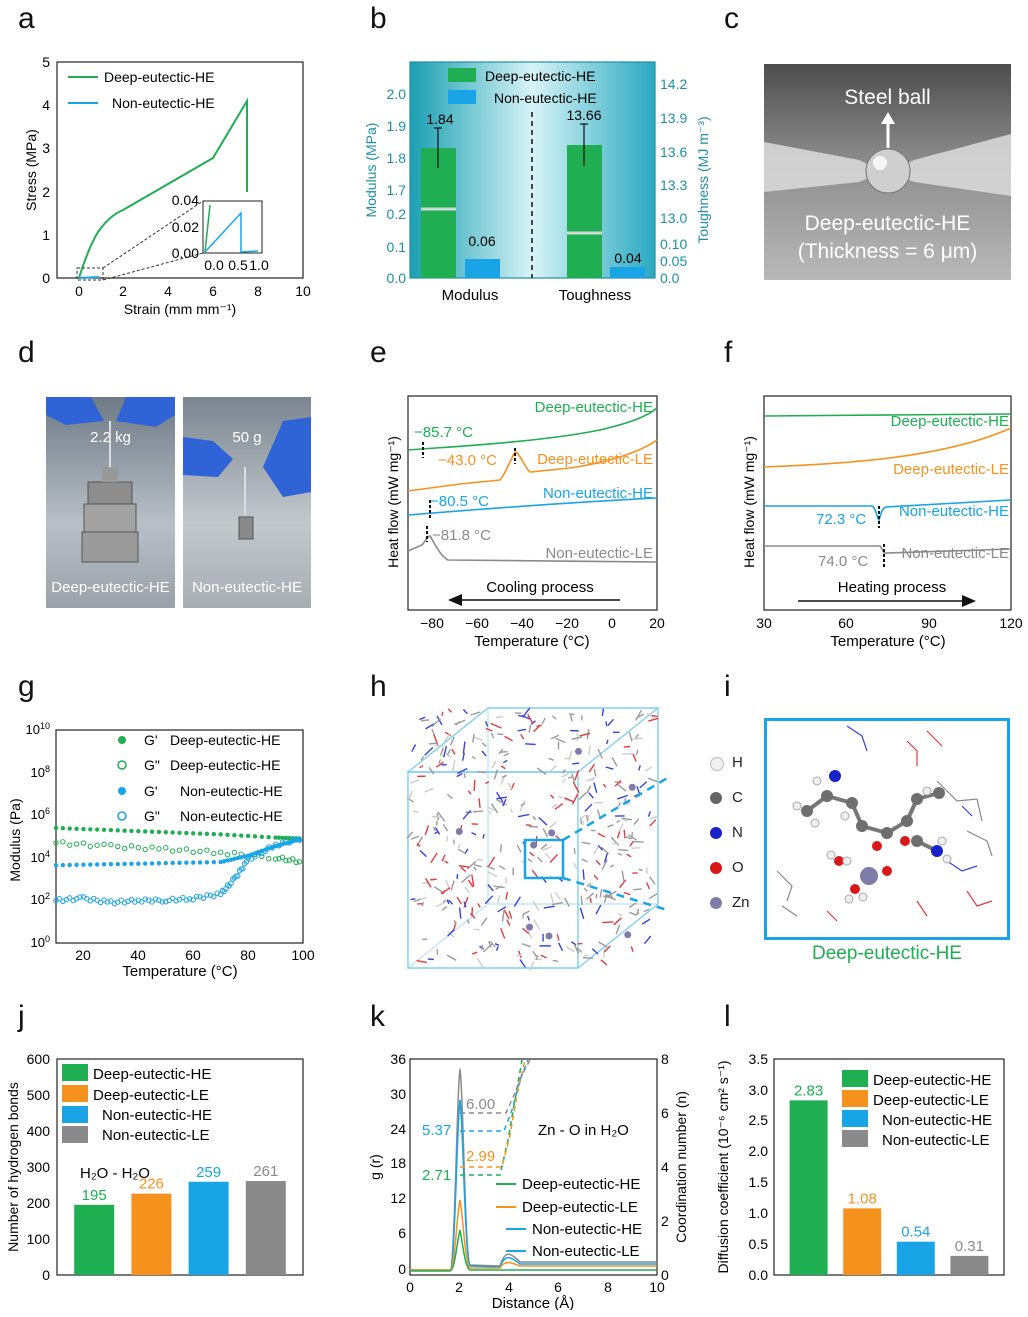  What do you see at coordinates (887, 251) in the screenshot?
I see `label-thickness: (Thickness = 6 μm)` at bounding box center [887, 251].